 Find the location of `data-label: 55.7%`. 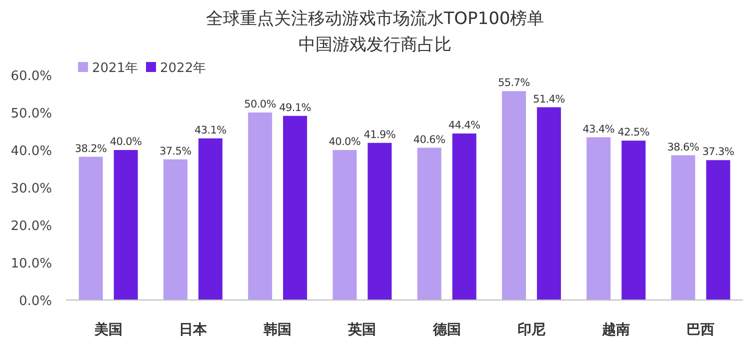

data-label: 55.7% is located at coordinates (514, 83).